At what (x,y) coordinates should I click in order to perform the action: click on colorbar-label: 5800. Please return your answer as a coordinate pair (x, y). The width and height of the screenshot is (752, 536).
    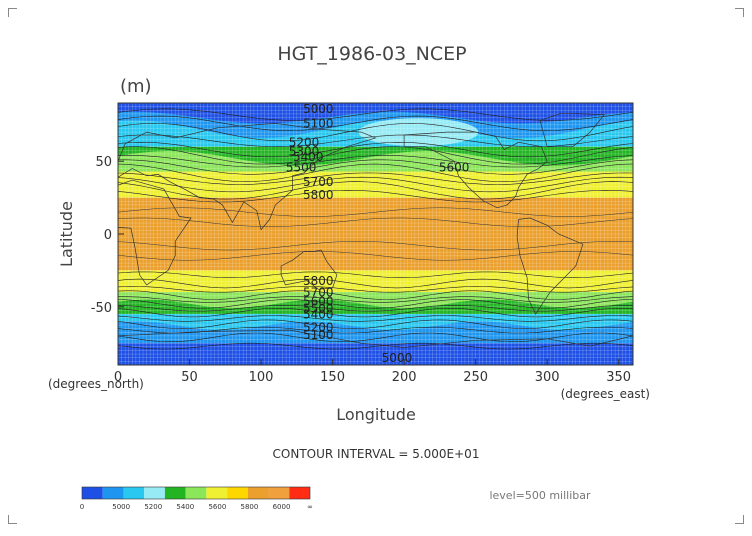
    Looking at the image, I should click on (250, 507).